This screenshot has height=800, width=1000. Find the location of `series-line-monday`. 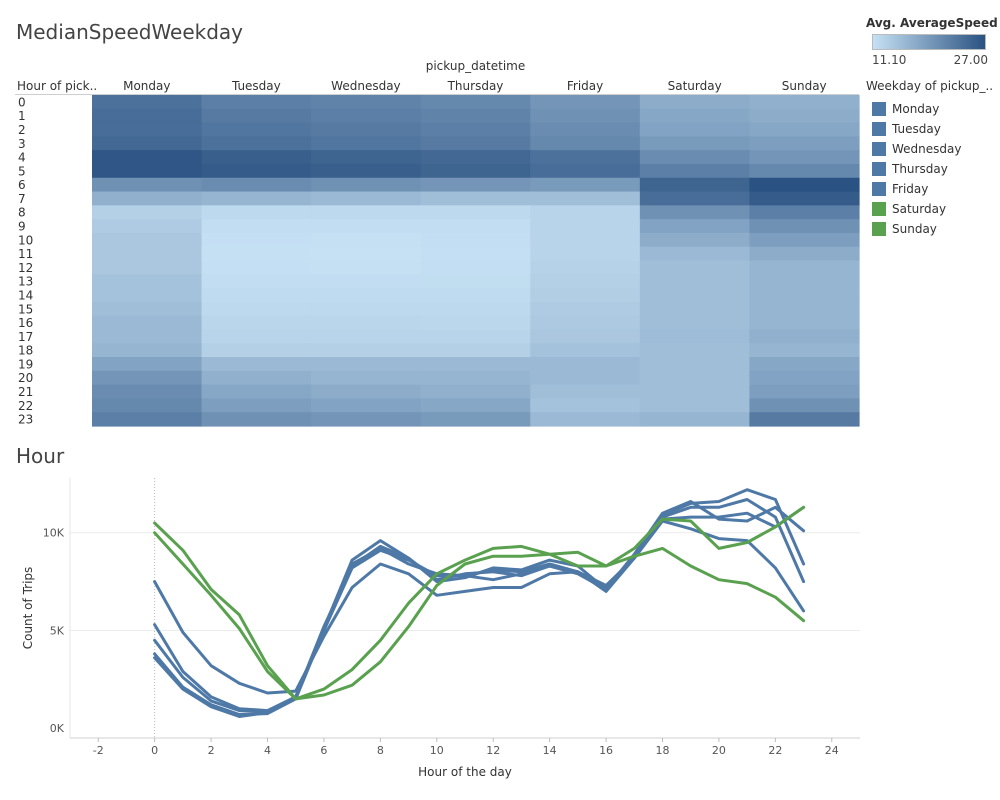

series-line-monday is located at coordinates (479, 607).